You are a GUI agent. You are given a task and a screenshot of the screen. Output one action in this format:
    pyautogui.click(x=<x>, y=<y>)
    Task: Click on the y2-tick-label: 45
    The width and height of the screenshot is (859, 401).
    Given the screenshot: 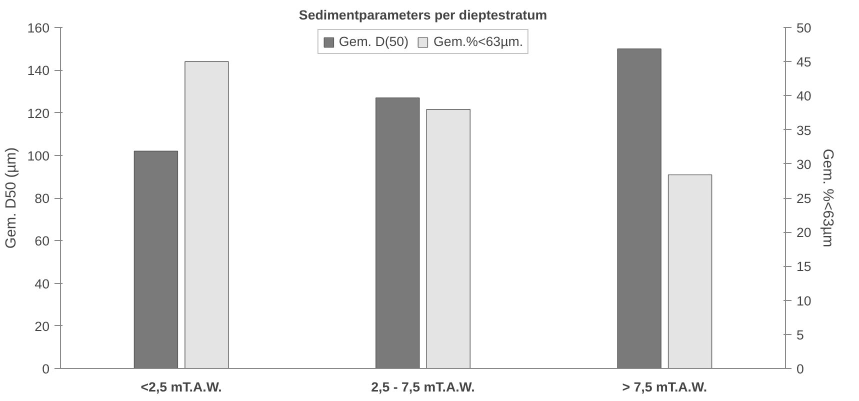 What is the action you would take?
    pyautogui.click(x=804, y=62)
    